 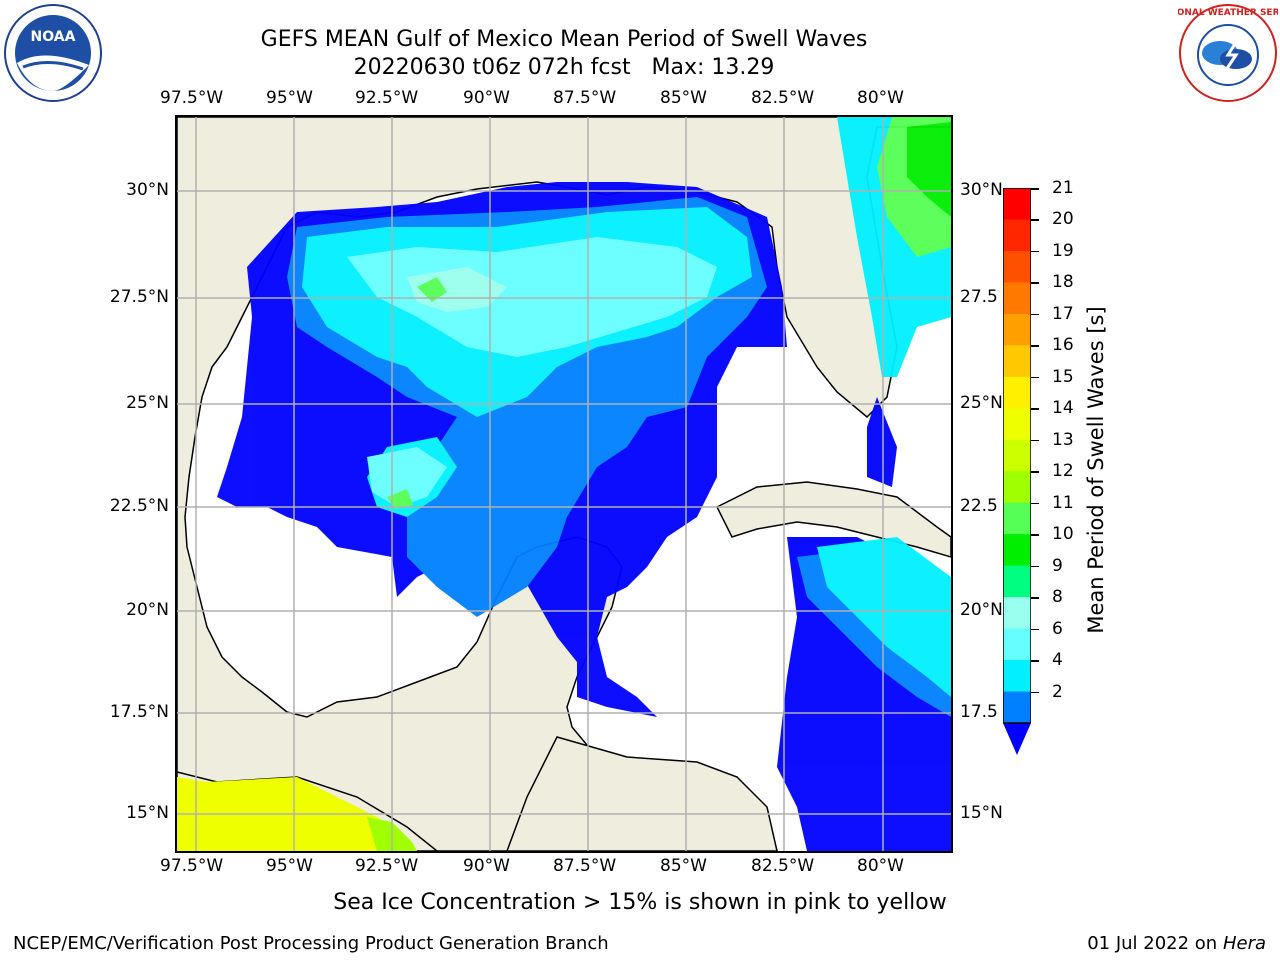 I want to click on colorbar-tick-label: 8, so click(x=1057, y=597).